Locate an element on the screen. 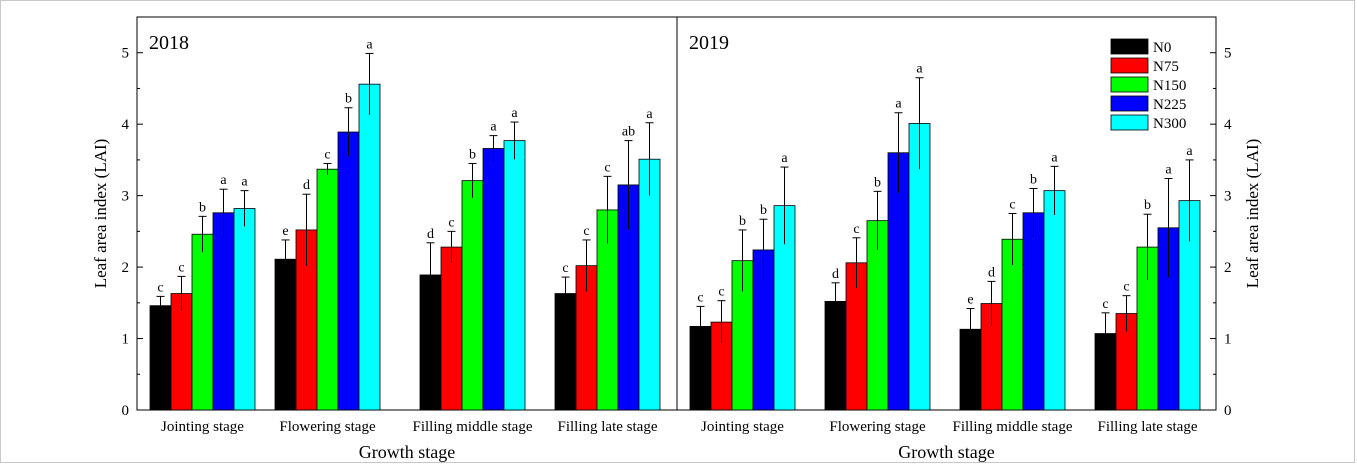 This screenshot has width=1357, height=465. y-axis-title-right: Leaf area index (LAI) is located at coordinates (1252, 214).